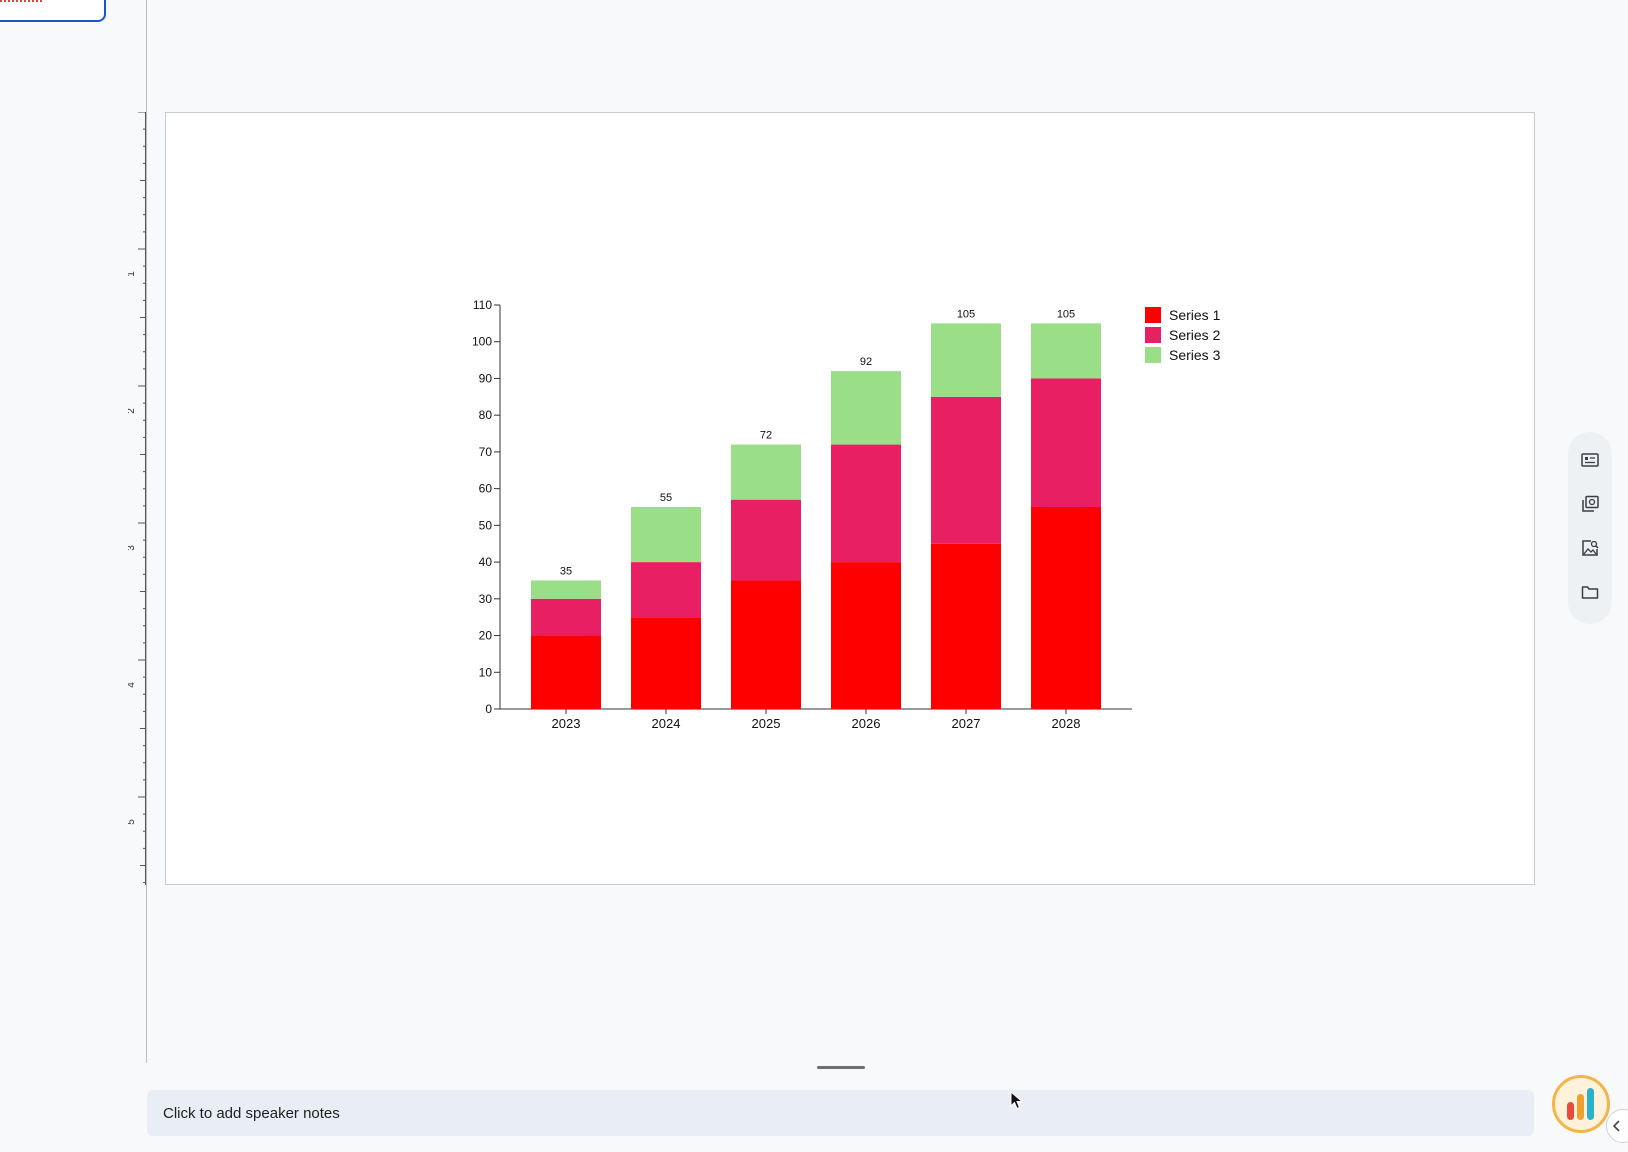 The width and height of the screenshot is (1628, 1152). What do you see at coordinates (132, 685) in the screenshot?
I see `ruler-label: 4` at bounding box center [132, 685].